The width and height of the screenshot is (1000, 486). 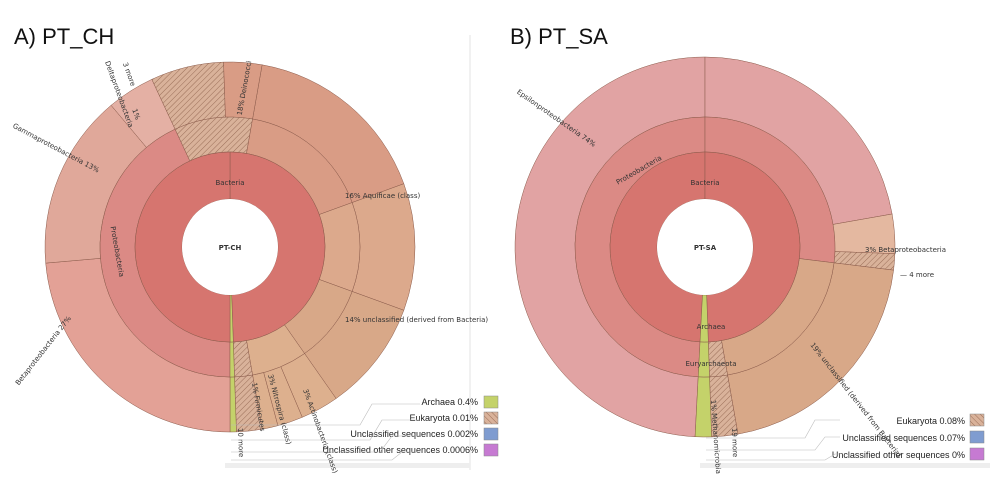 I want to click on panel-title-a: A) PT_CH, so click(x=64, y=36).